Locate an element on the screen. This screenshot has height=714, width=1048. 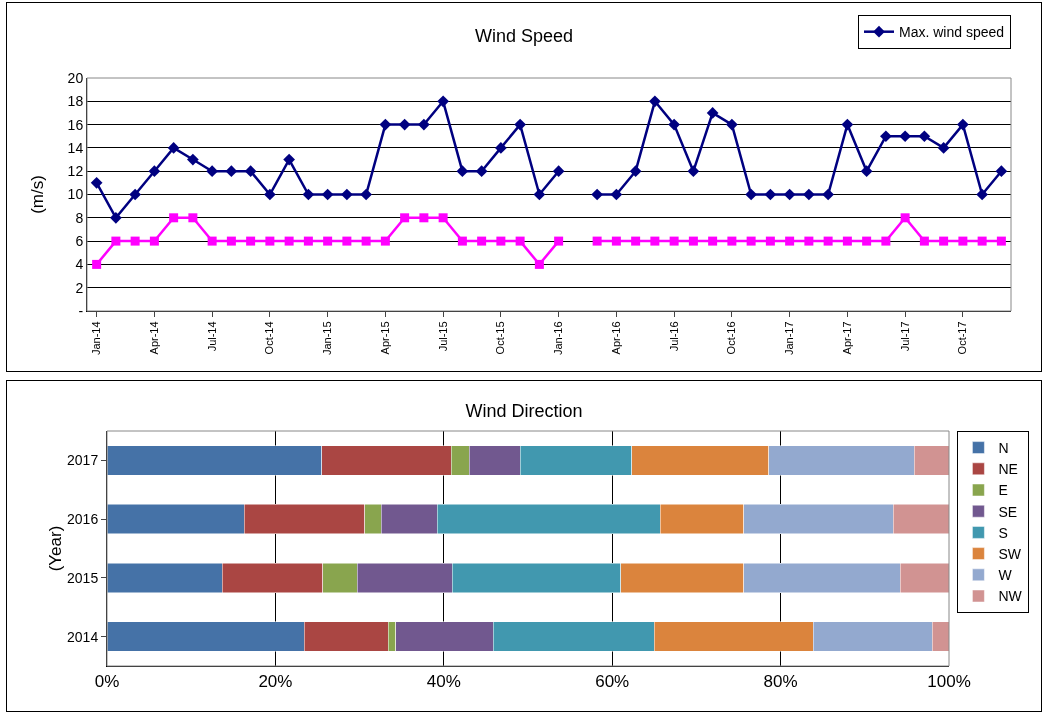
y-tick-label: 10 is located at coordinates (75, 194).